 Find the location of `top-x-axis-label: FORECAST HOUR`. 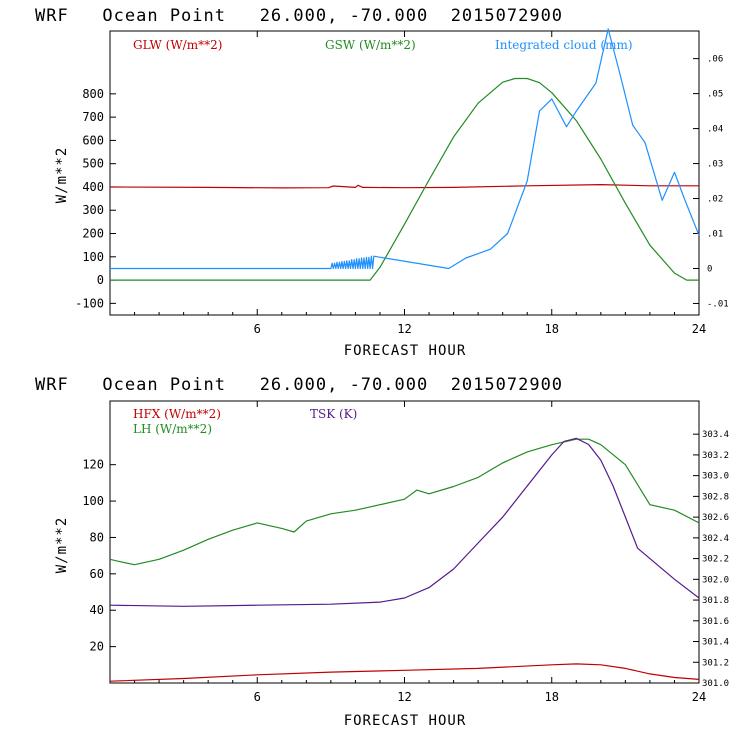

top-x-axis-label: FORECAST HOUR is located at coordinates (405, 351).